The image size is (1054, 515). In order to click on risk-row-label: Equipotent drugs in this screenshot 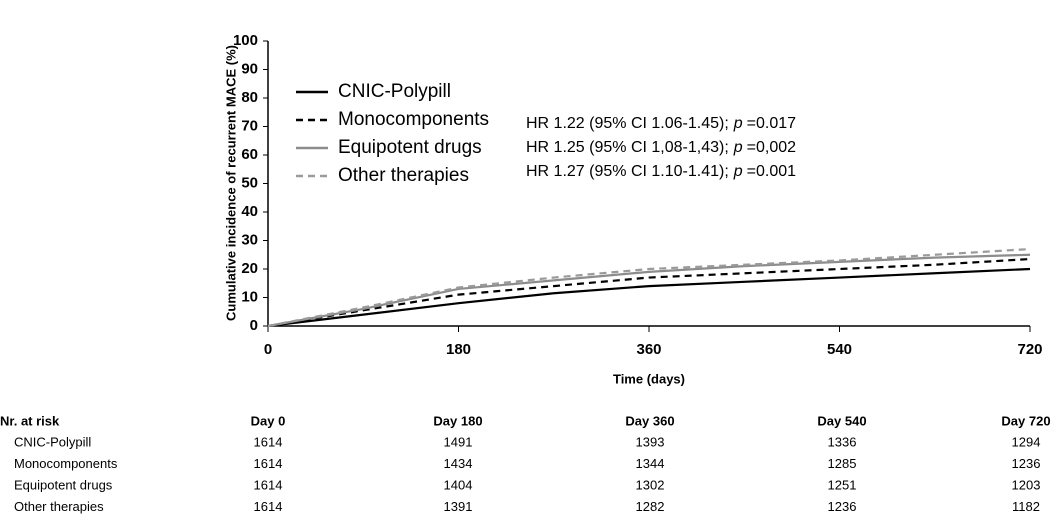, I will do `click(63, 484)`.